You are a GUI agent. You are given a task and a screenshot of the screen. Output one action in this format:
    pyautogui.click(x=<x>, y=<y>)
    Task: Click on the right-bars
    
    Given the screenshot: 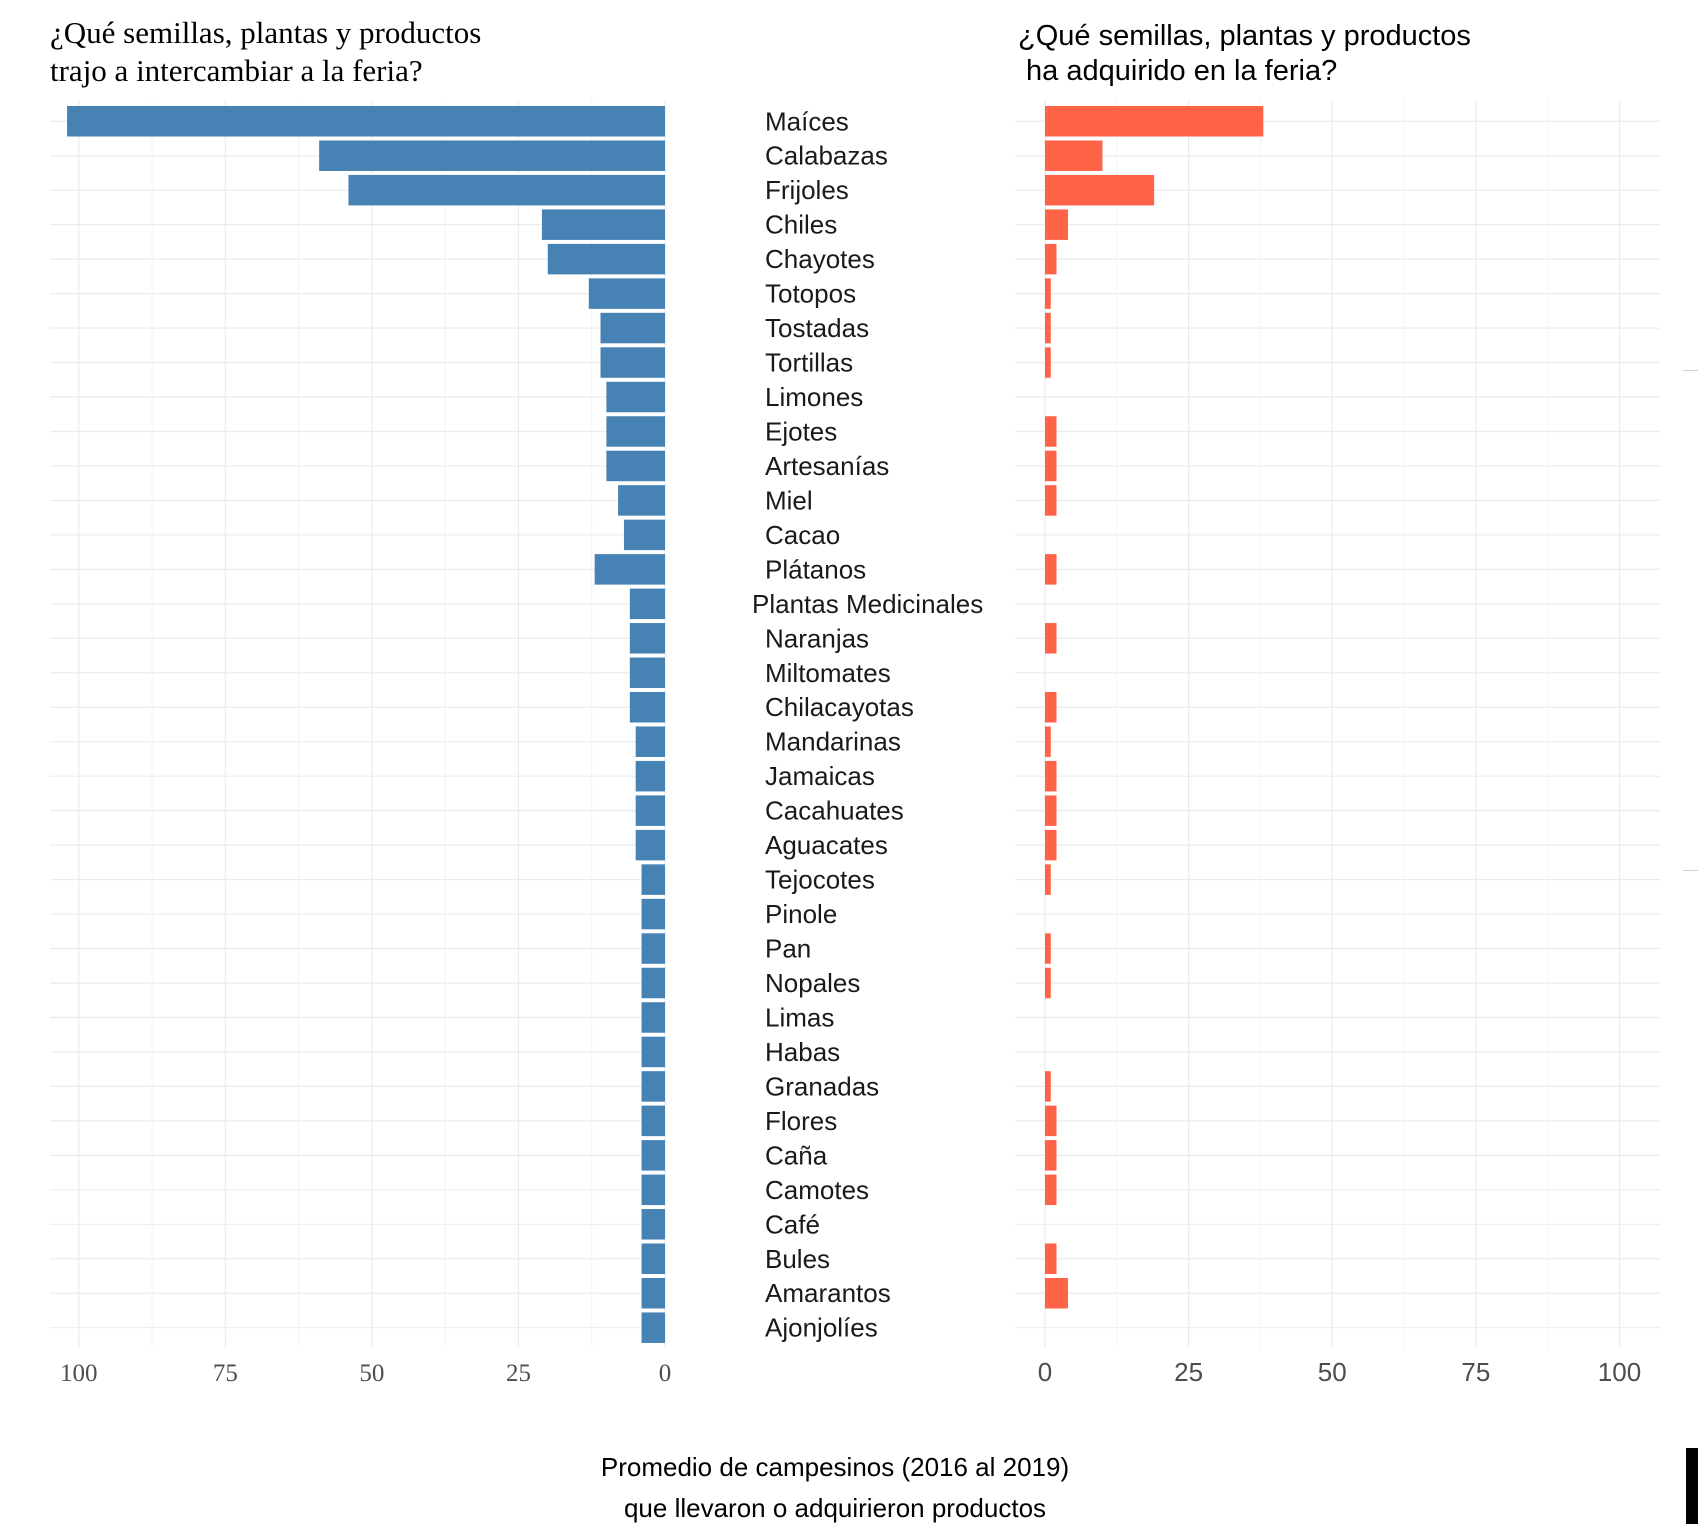 What is the action you would take?
    pyautogui.click(x=1154, y=707)
    